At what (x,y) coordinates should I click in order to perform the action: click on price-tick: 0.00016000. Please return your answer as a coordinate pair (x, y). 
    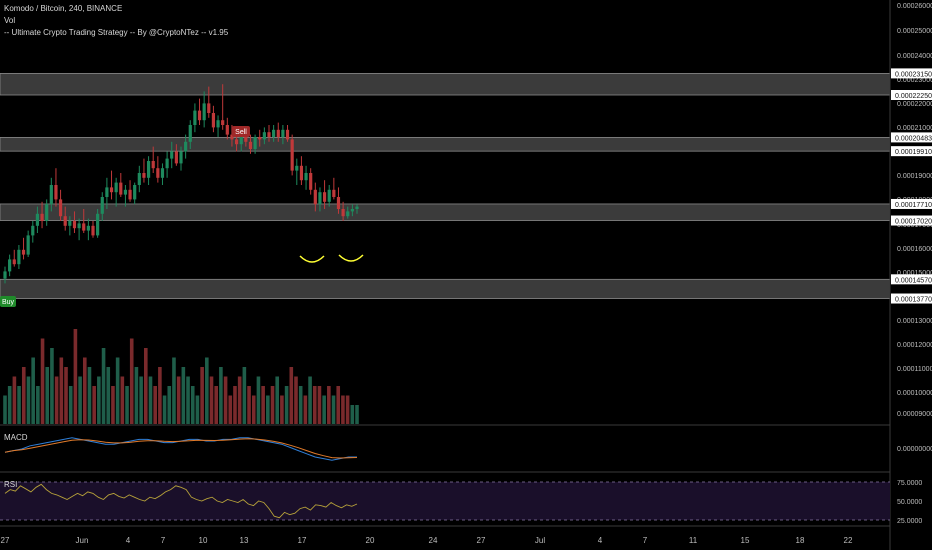
    Looking at the image, I should click on (914, 249).